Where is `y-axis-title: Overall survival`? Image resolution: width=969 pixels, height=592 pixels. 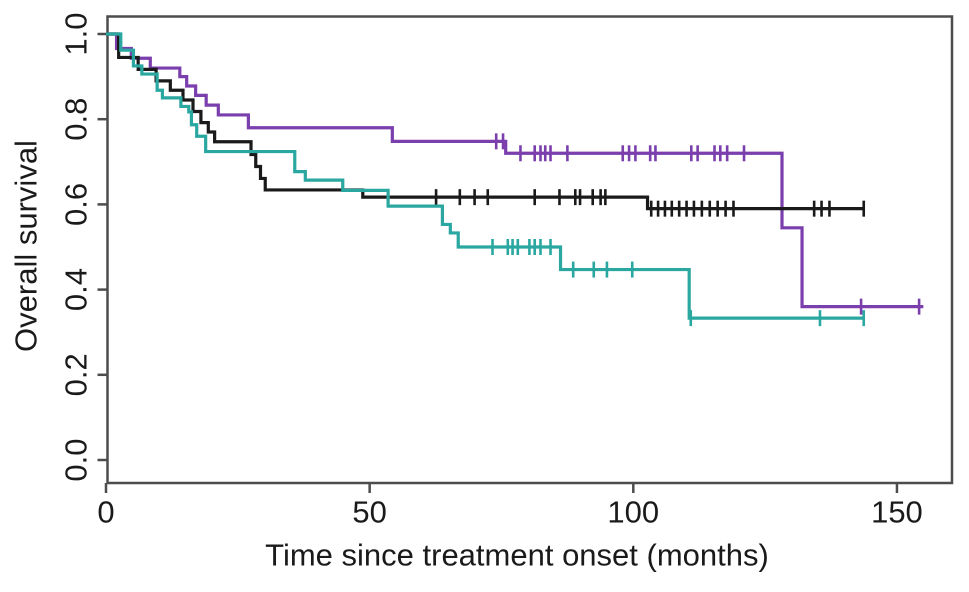 y-axis-title: Overall survival is located at coordinates (26, 246).